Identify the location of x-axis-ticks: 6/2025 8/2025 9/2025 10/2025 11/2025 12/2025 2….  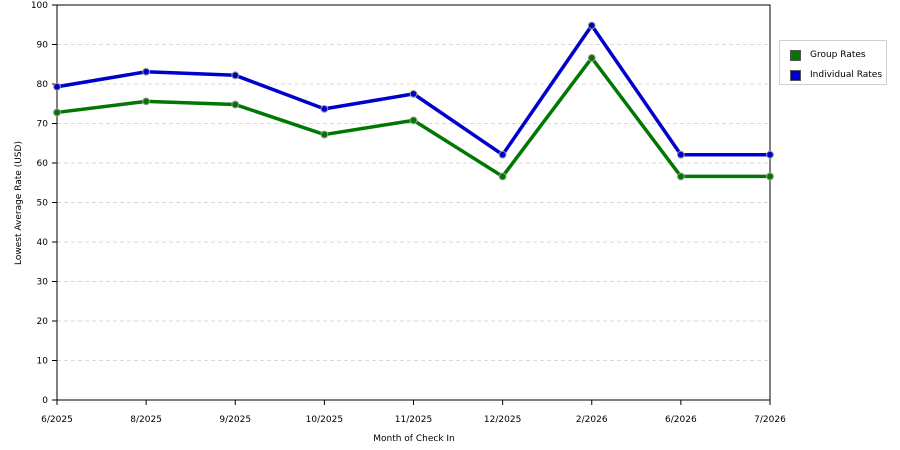
(413, 412).